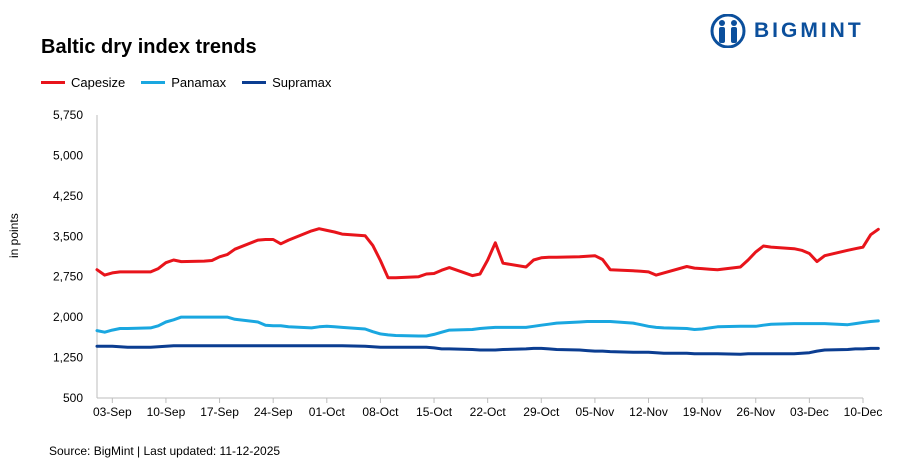 The image size is (909, 476). I want to click on legend-item-panamax: Panamax, so click(183, 82).